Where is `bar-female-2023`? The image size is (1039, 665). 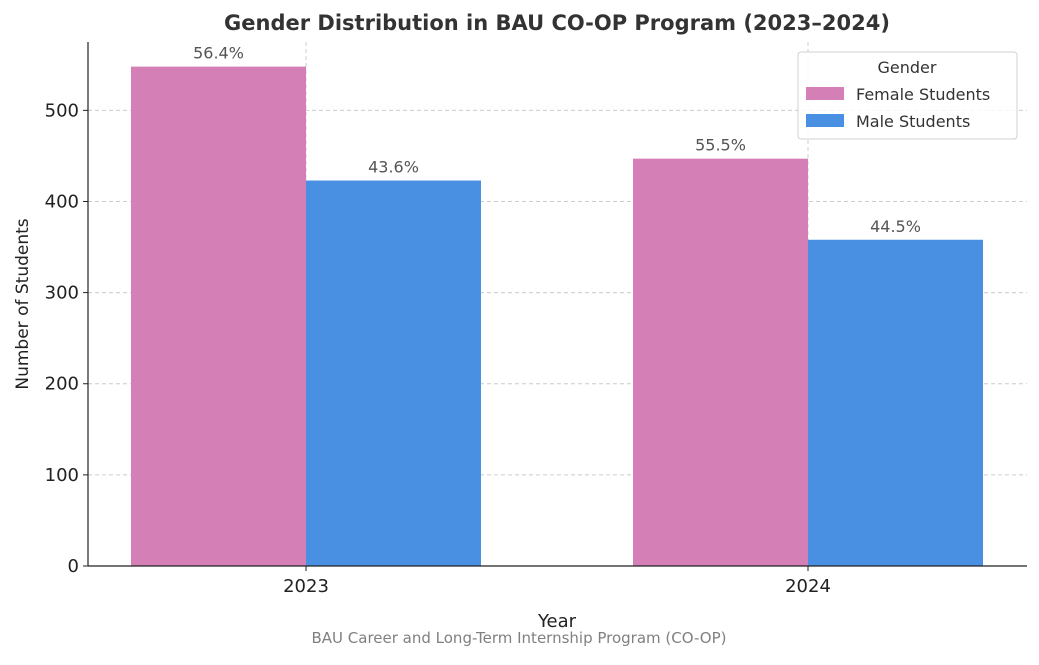
bar-female-2023 is located at coordinates (218, 316).